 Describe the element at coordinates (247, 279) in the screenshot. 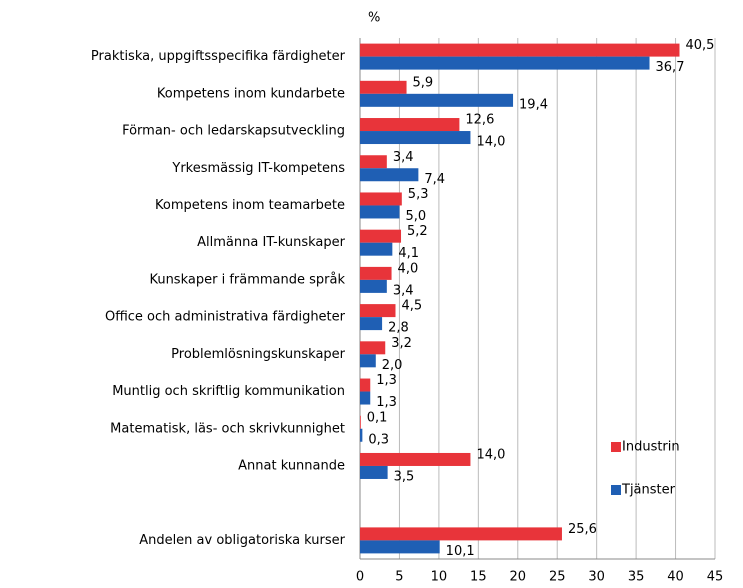

I see `category-label: Kunskaper i främmande språk` at that location.